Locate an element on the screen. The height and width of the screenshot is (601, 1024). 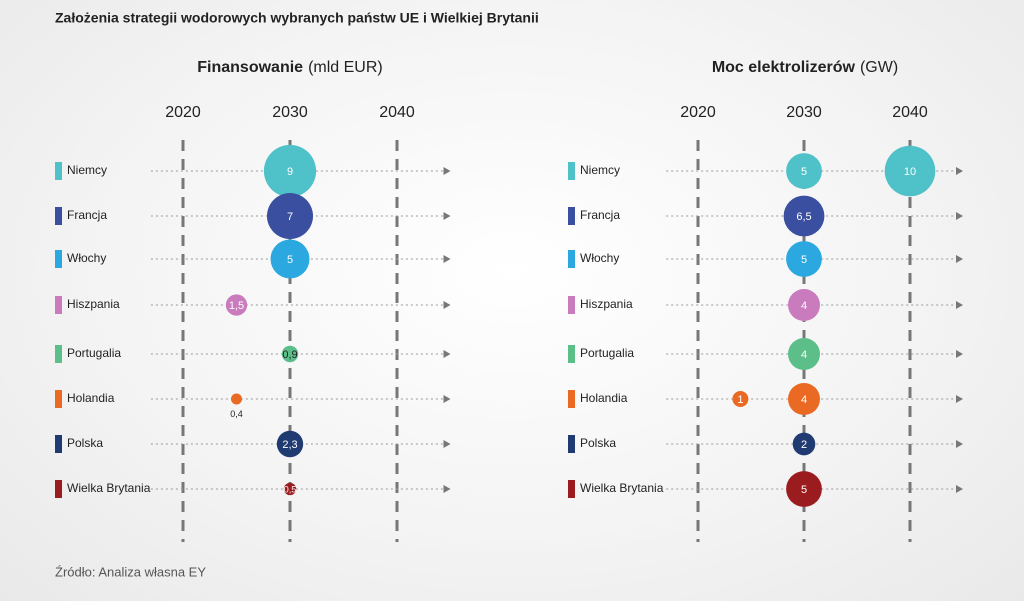
value-label: 0,5 is located at coordinates (290, 489).